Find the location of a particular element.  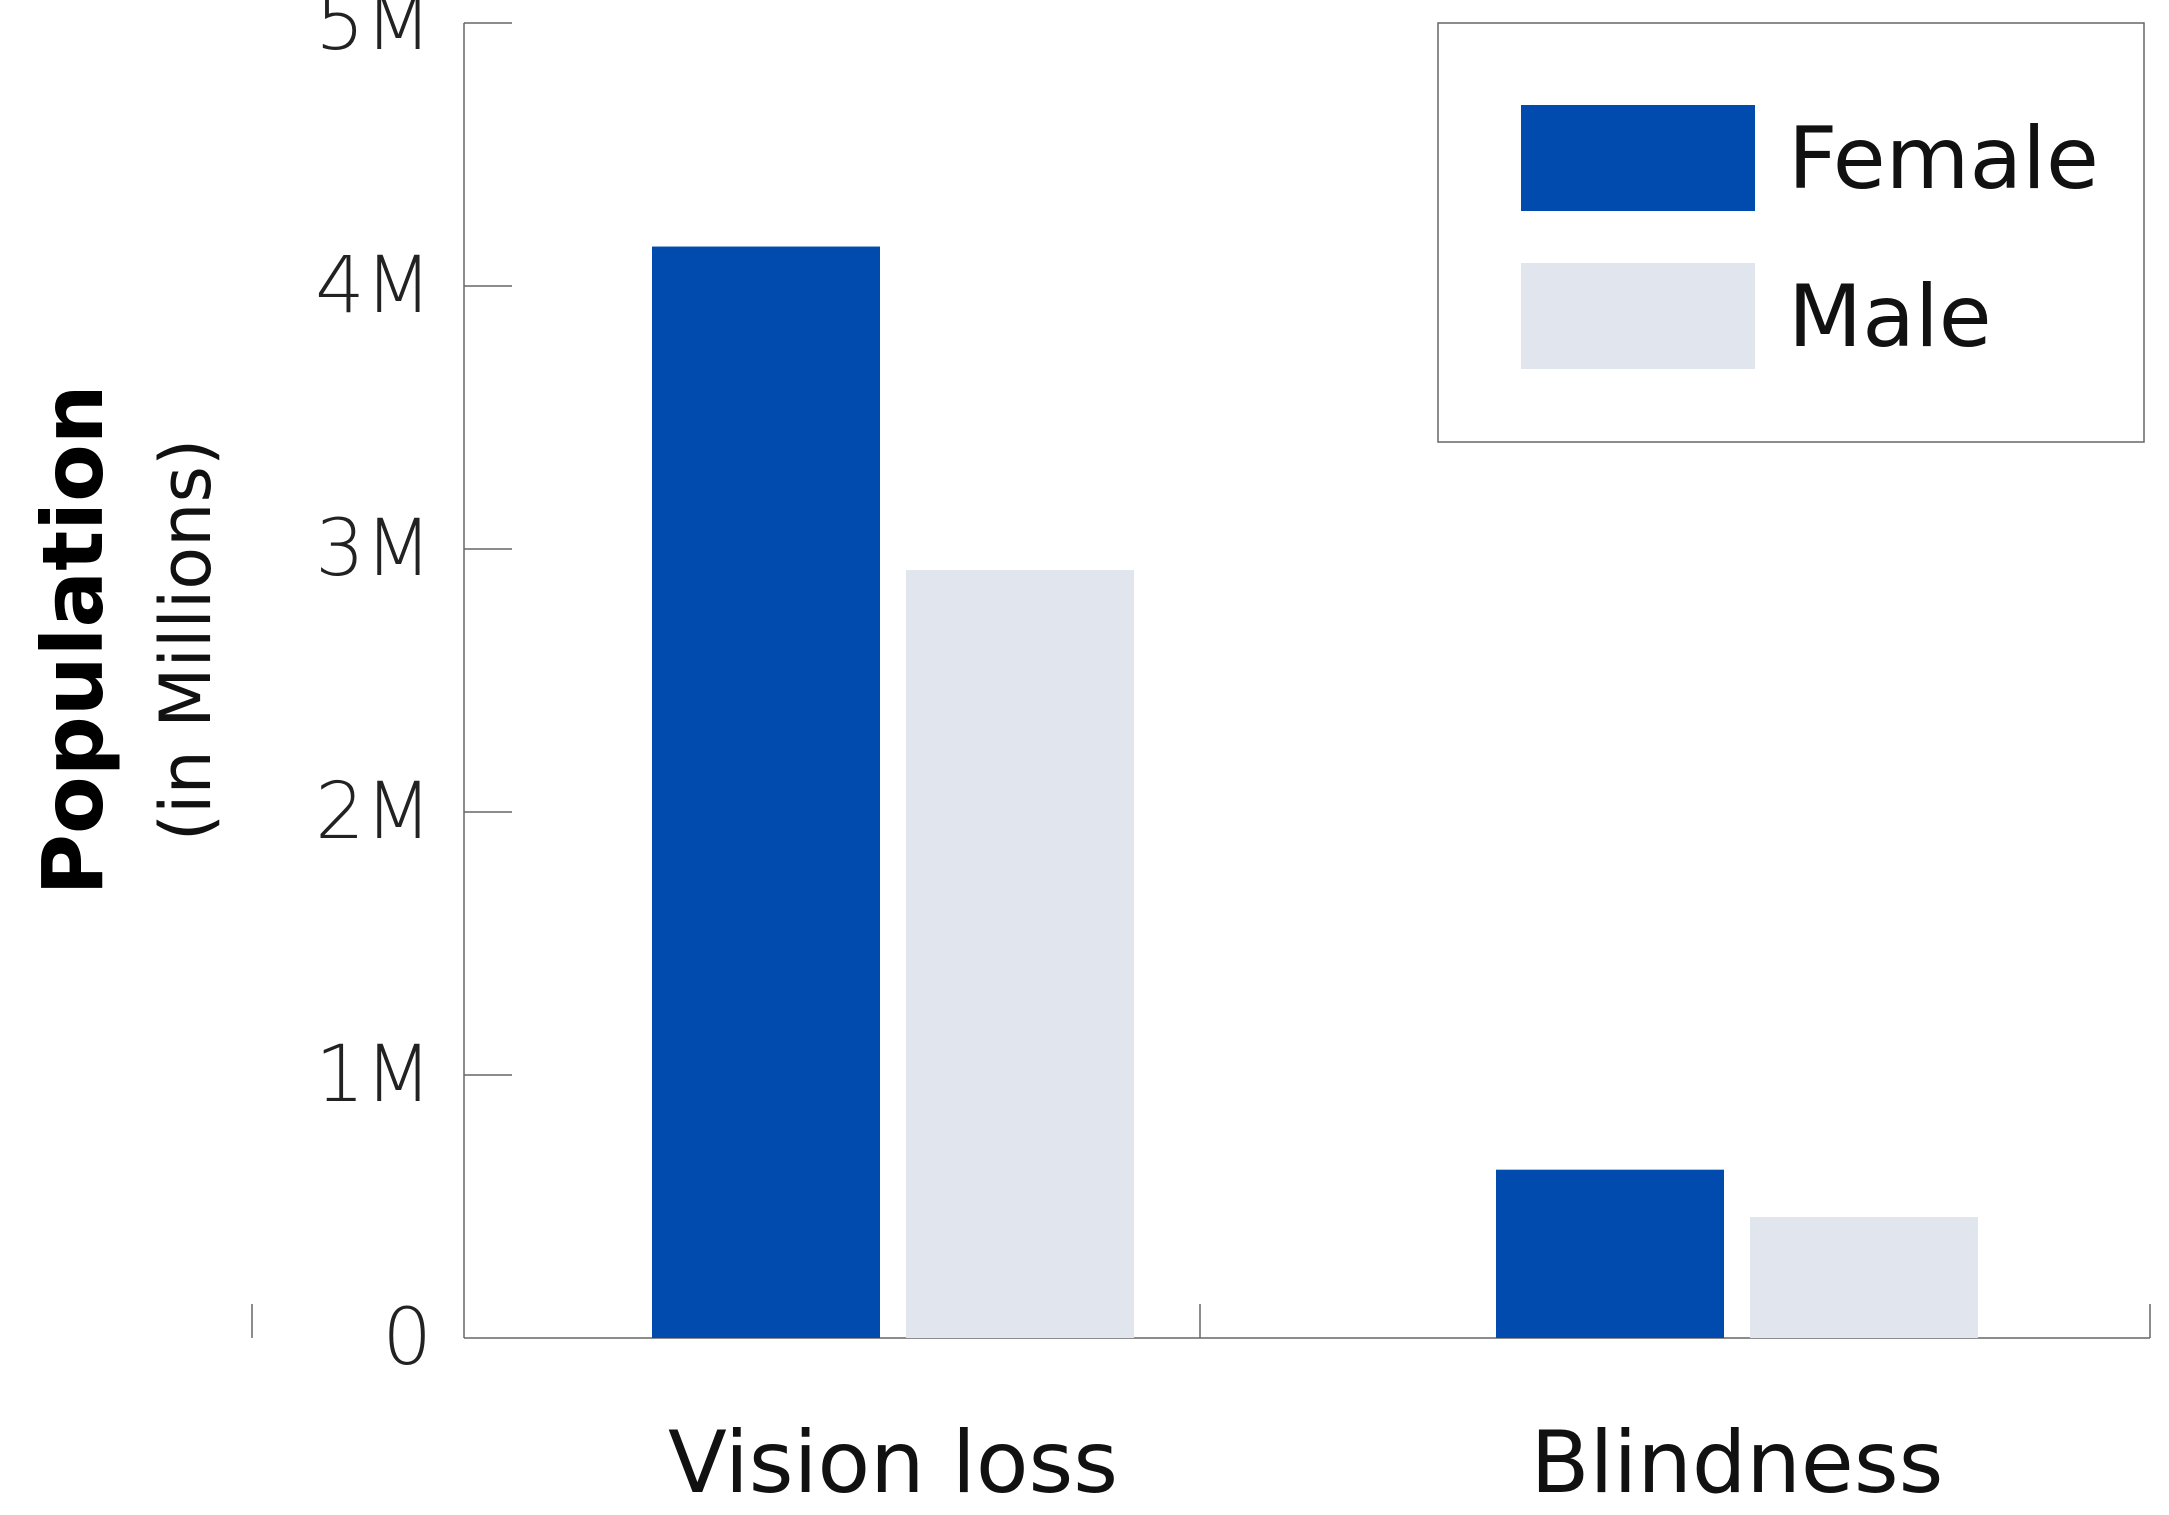

y-axis-sublabel: (in Millions) is located at coordinates (186, 640).